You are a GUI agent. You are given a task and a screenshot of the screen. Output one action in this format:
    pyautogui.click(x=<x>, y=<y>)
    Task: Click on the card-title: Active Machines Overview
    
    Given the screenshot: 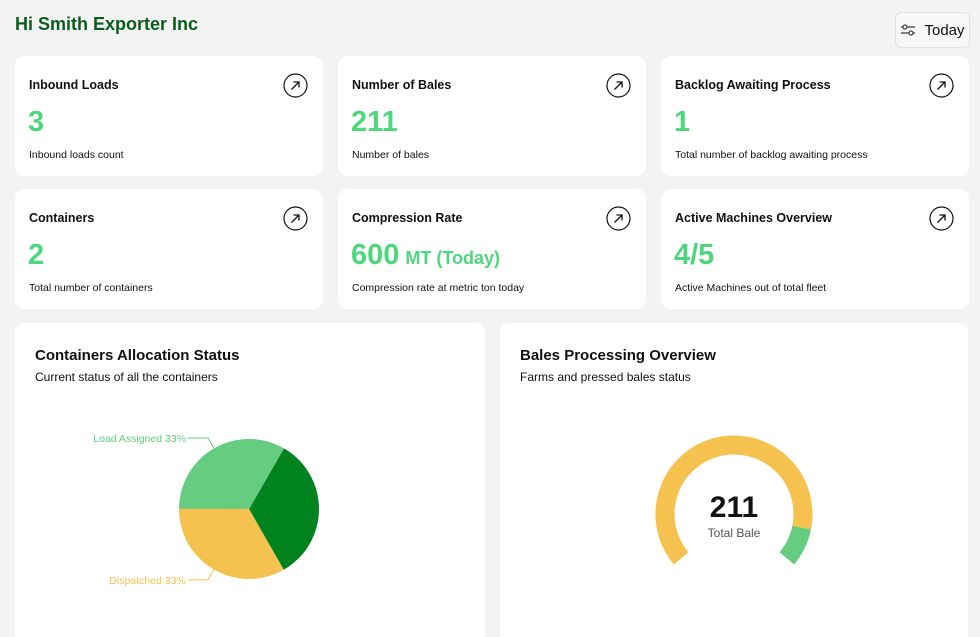 What is the action you would take?
    pyautogui.click(x=754, y=218)
    